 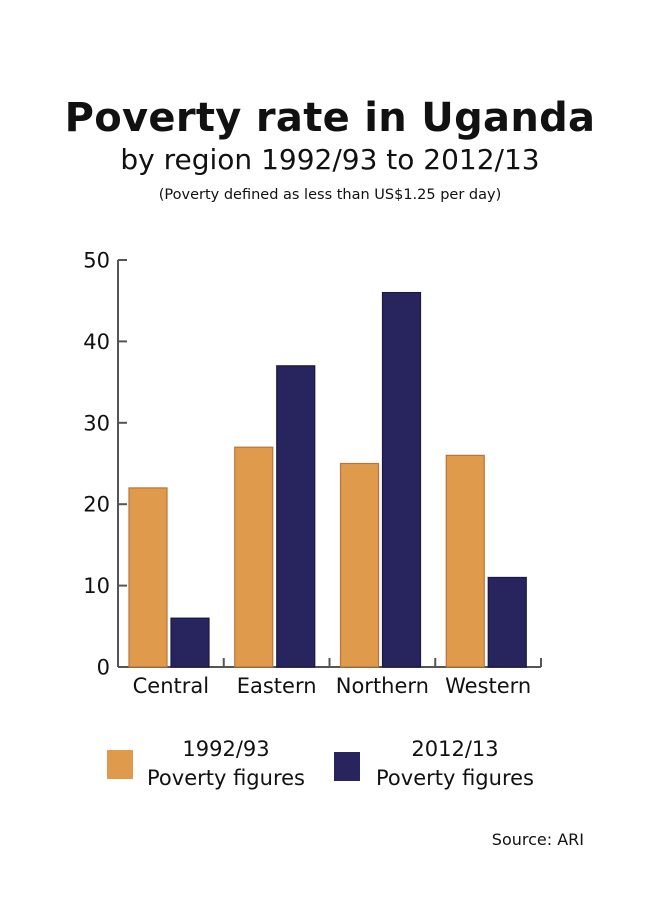 I want to click on y-tick-label: 20, so click(x=96, y=505).